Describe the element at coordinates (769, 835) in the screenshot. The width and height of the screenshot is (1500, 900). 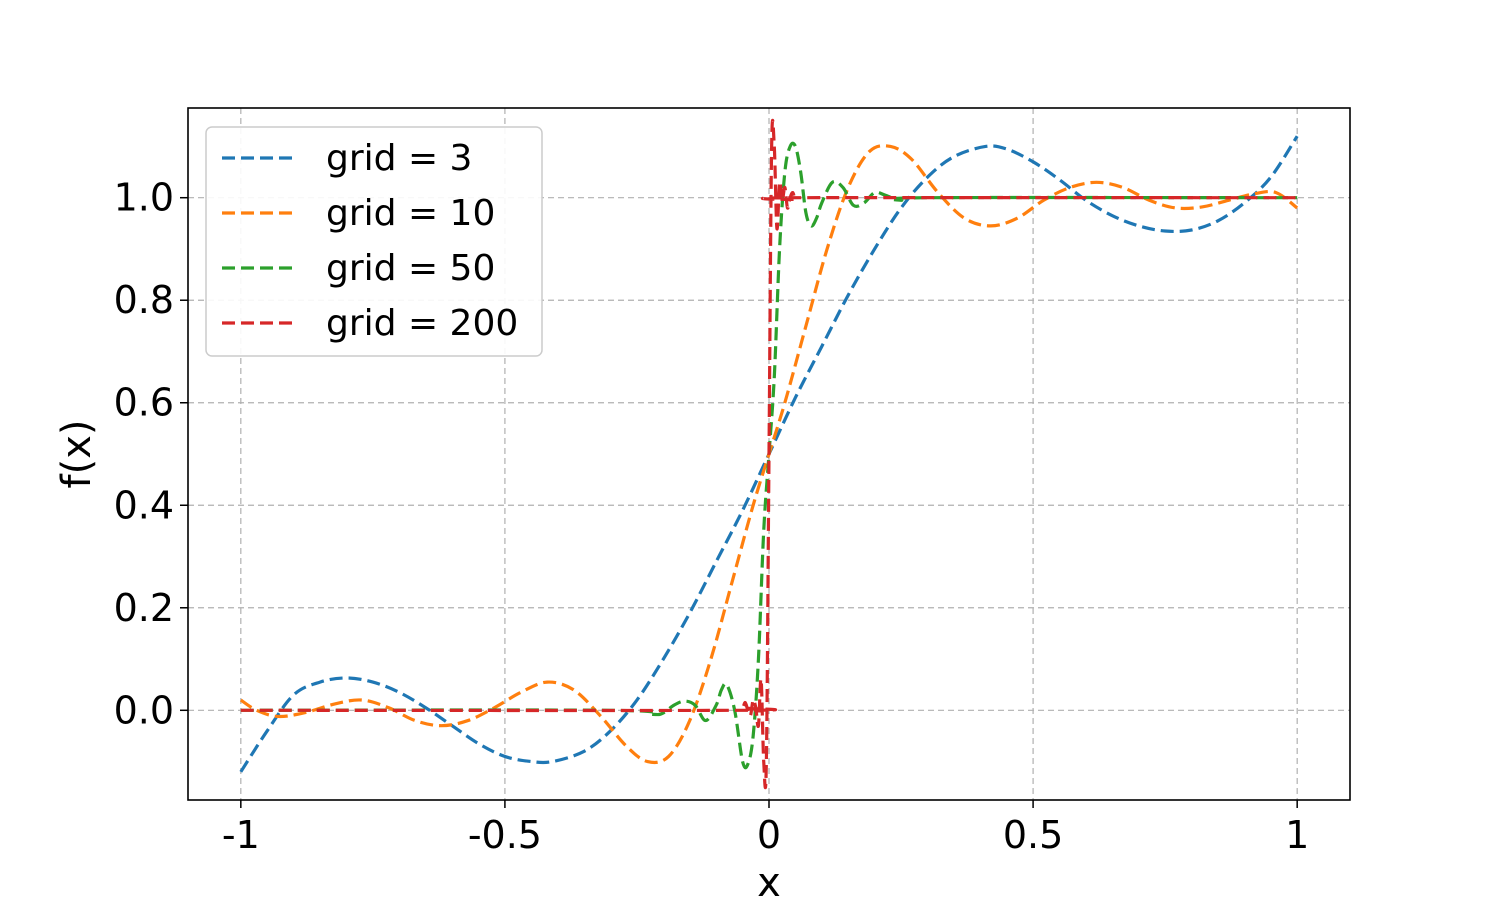
I see `x-tick-label: 0` at that location.